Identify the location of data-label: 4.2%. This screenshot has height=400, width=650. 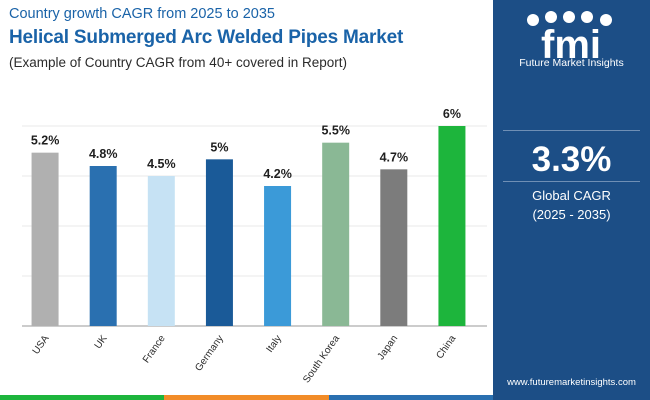
(277, 174).